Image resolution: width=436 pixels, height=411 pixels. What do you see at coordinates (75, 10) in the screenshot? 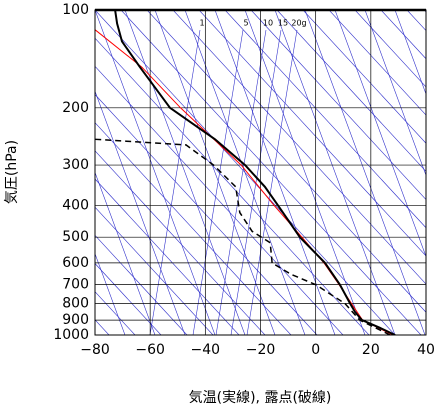
I see `y-tick-label: 100` at bounding box center [75, 10].